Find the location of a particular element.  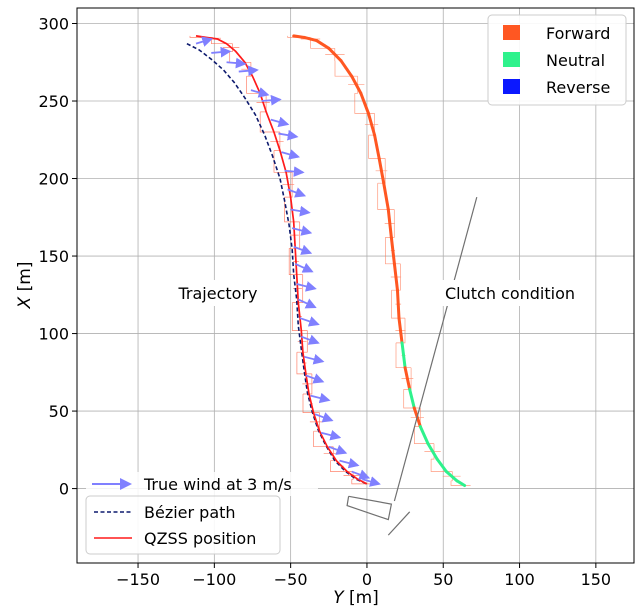

clutch-pointer-line is located at coordinates (435, 349).